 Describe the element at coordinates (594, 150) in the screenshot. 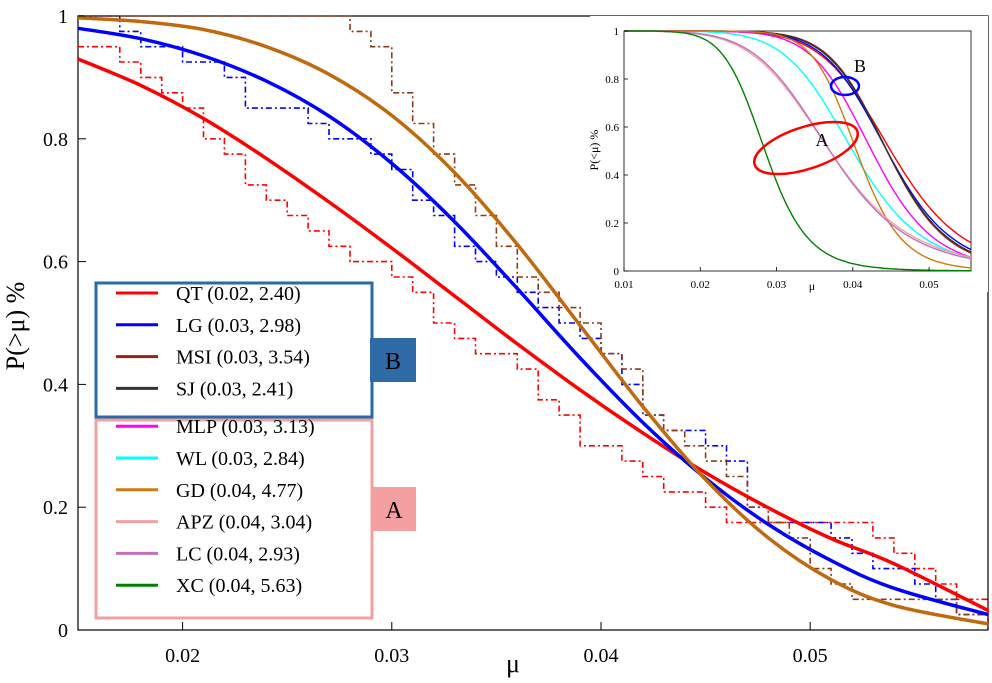

I see `inset-y-axis-label: P(<μ) %` at that location.